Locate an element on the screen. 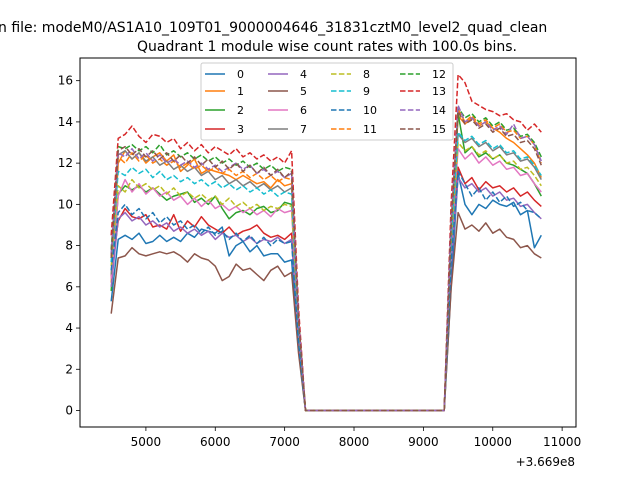  y-tick-label: 2 is located at coordinates (69, 369).